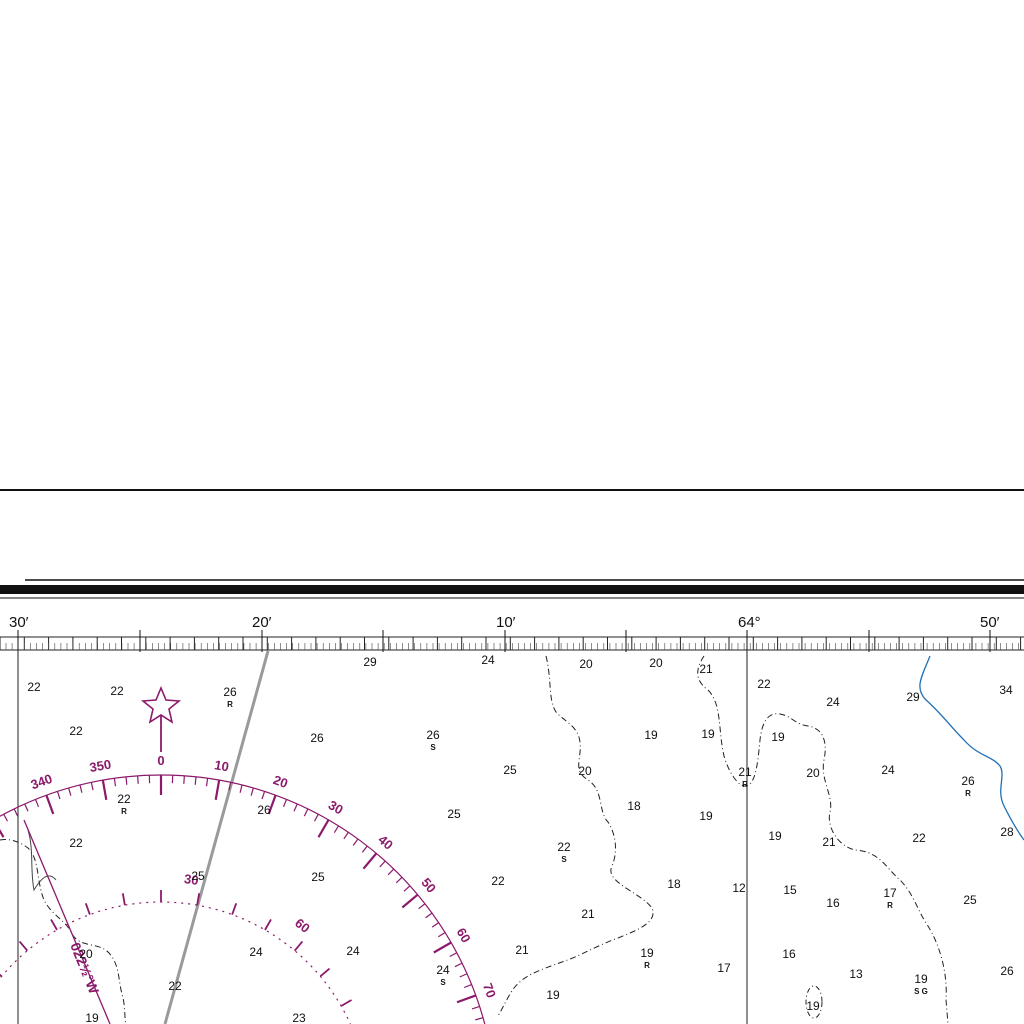 The image size is (1024, 1024). What do you see at coordinates (428, 885) in the screenshot?
I see `rose-label-50: 50` at bounding box center [428, 885].